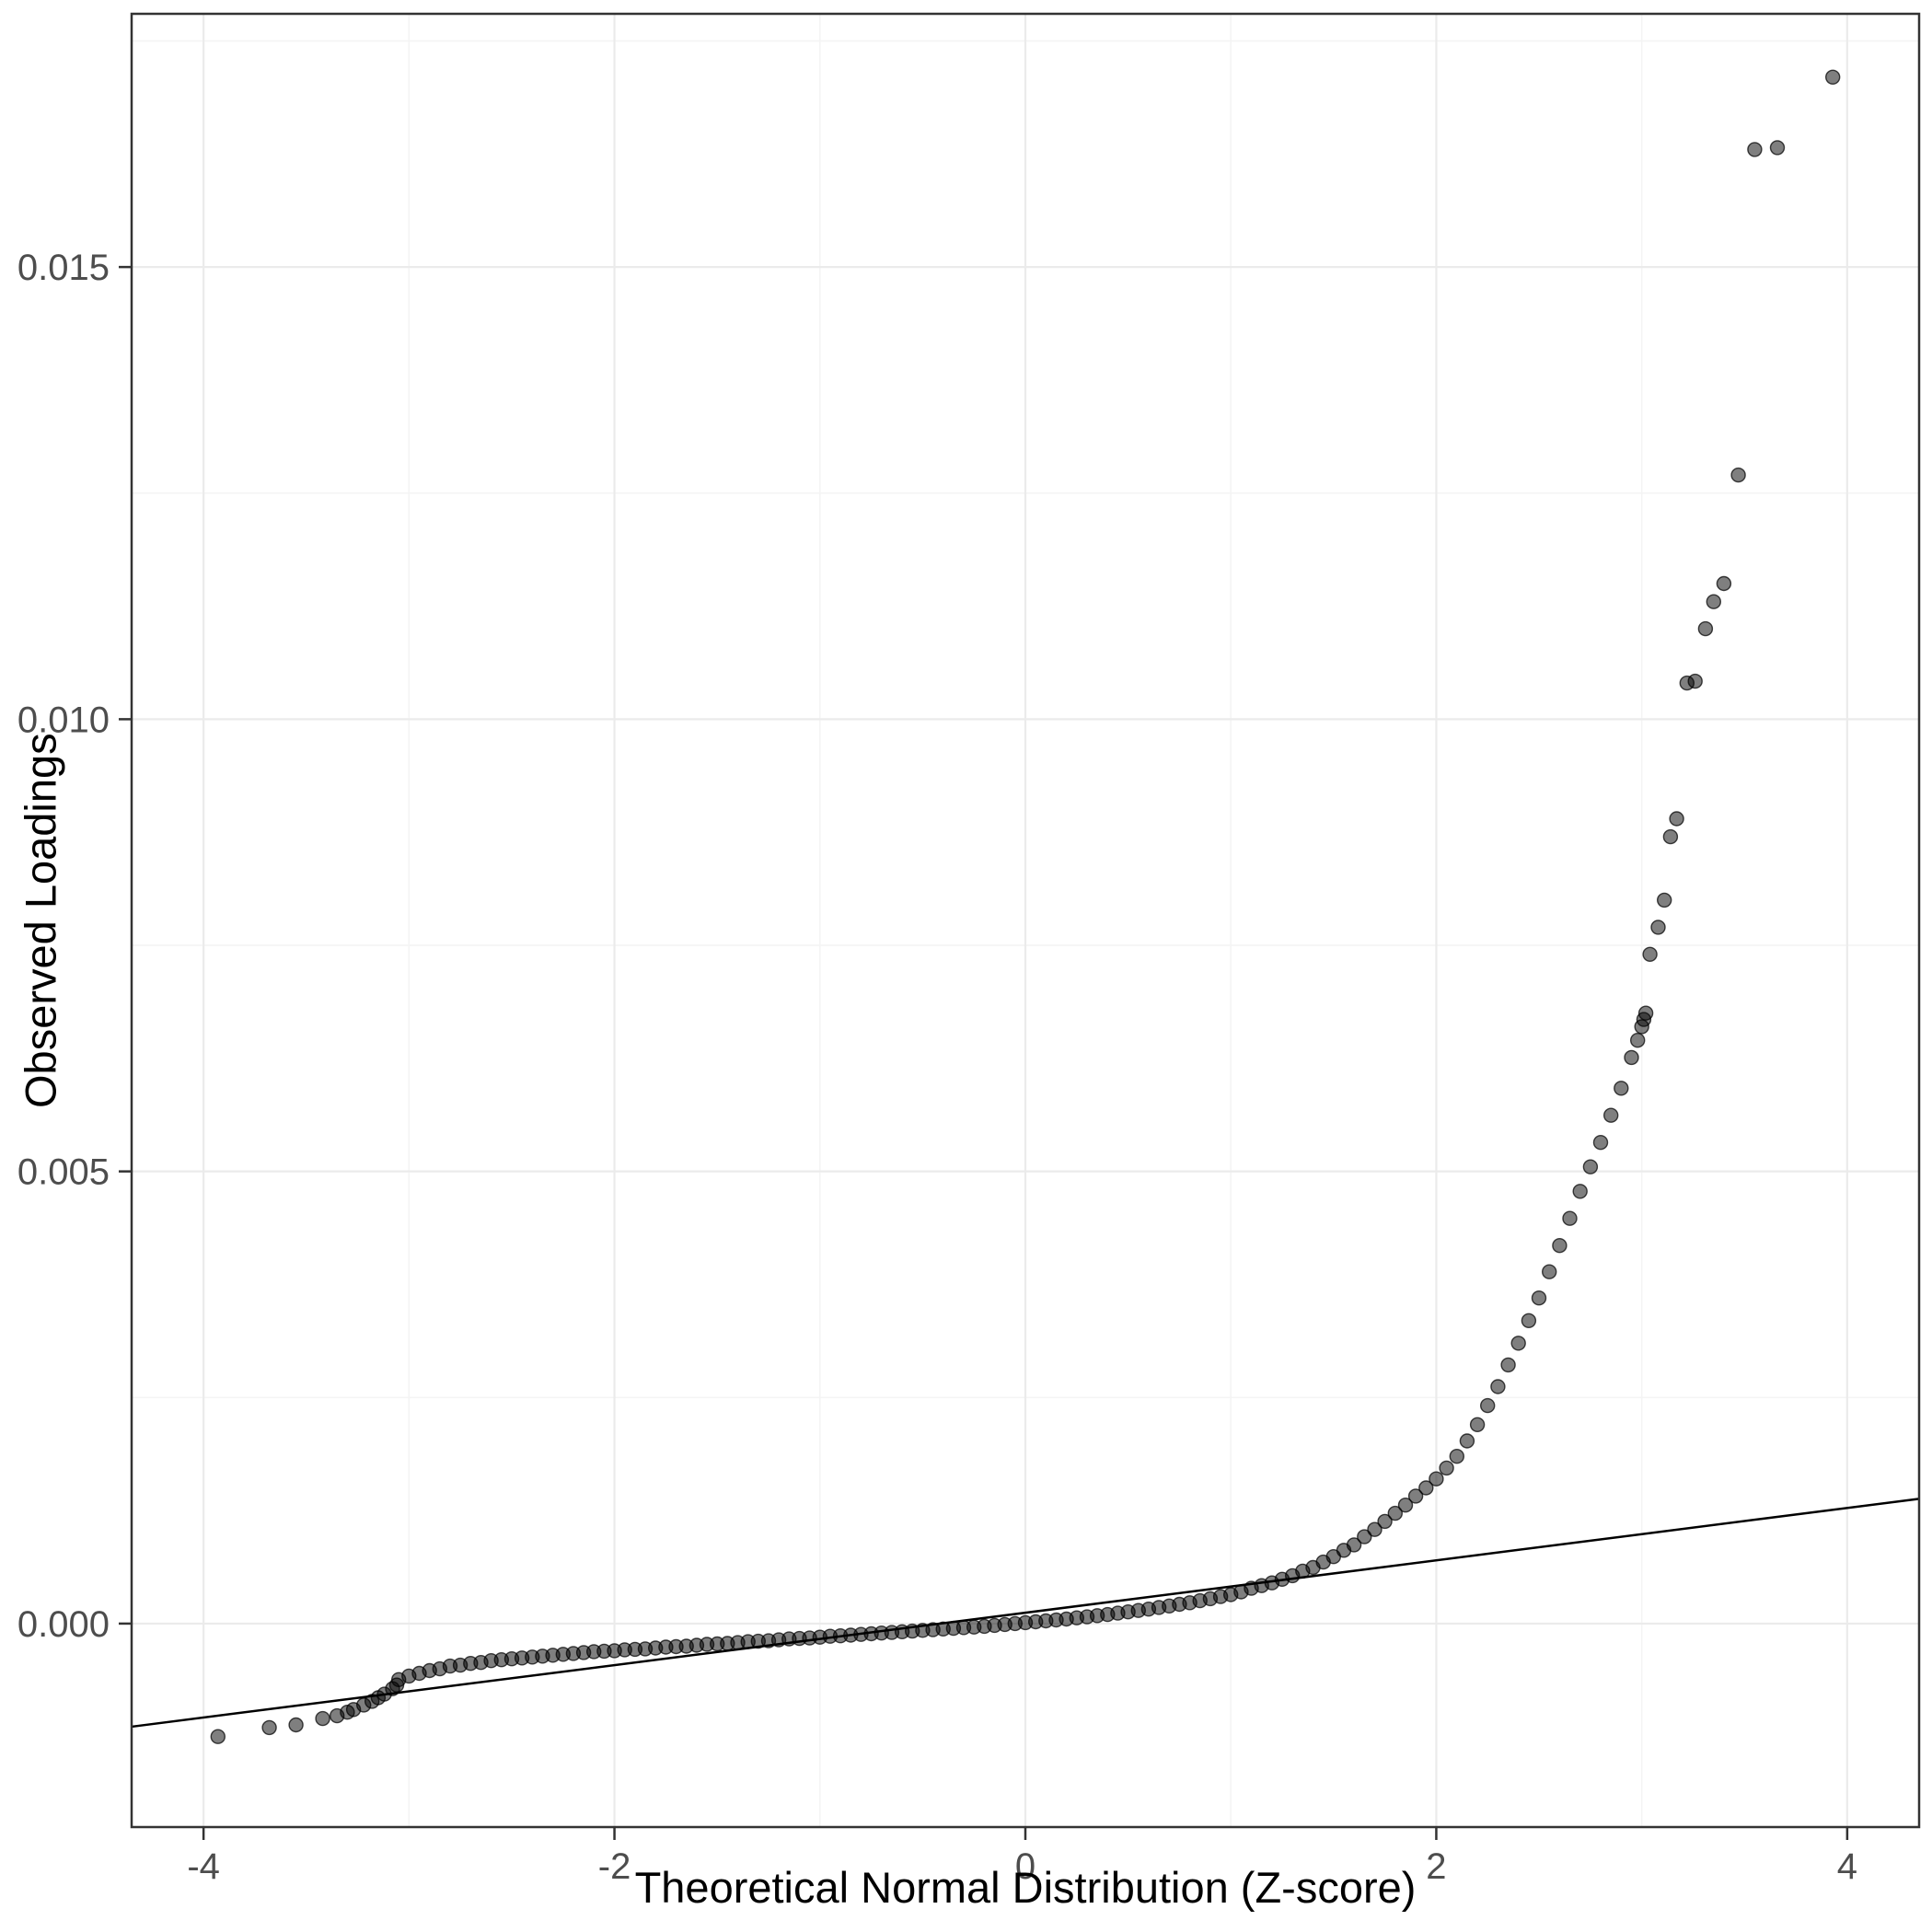 Image resolution: width=1932 pixels, height=1932 pixels. What do you see at coordinates (1847, 1867) in the screenshot?
I see `x-tick-label: 4` at bounding box center [1847, 1867].